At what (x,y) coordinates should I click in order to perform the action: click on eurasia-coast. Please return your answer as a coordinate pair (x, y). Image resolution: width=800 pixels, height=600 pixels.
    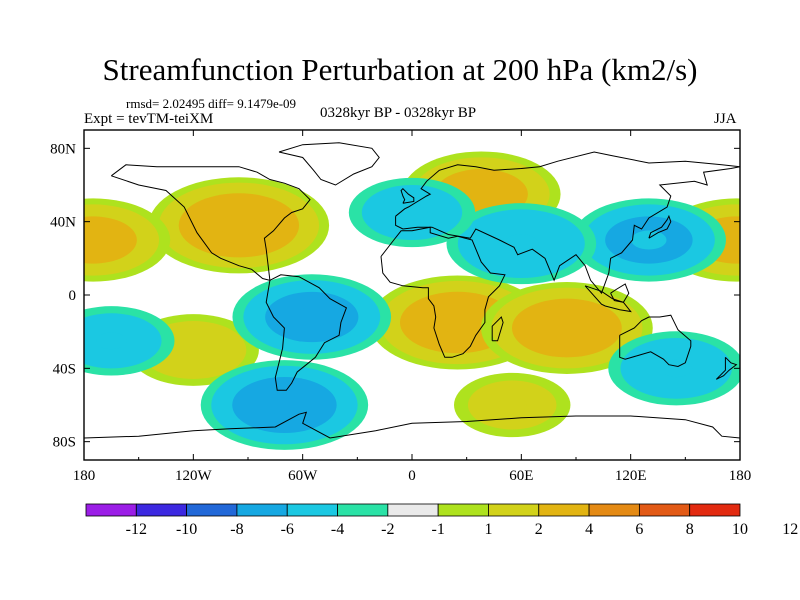
    Looking at the image, I should click on (567, 223).